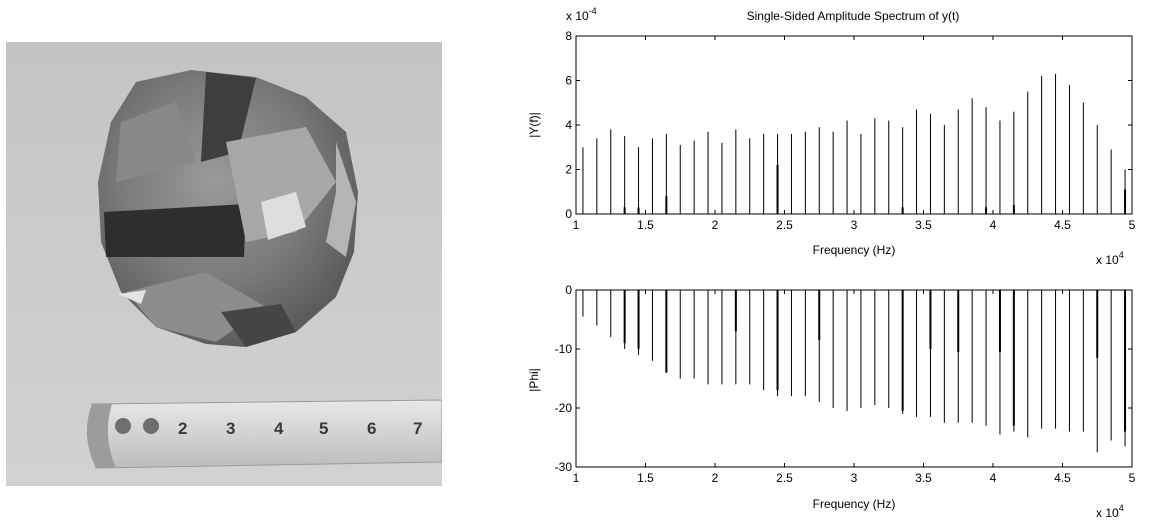 The image size is (1152, 521). What do you see at coordinates (568, 36) in the screenshot?
I see `y-tick-label: 8` at bounding box center [568, 36].